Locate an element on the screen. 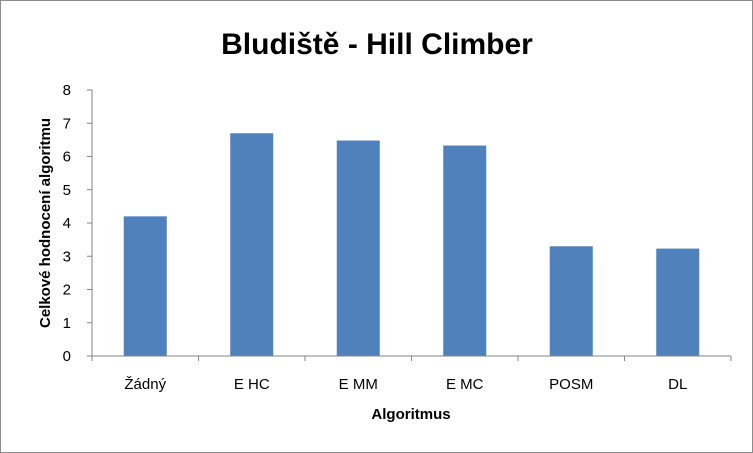  y-tick-label: 6 is located at coordinates (67, 157).